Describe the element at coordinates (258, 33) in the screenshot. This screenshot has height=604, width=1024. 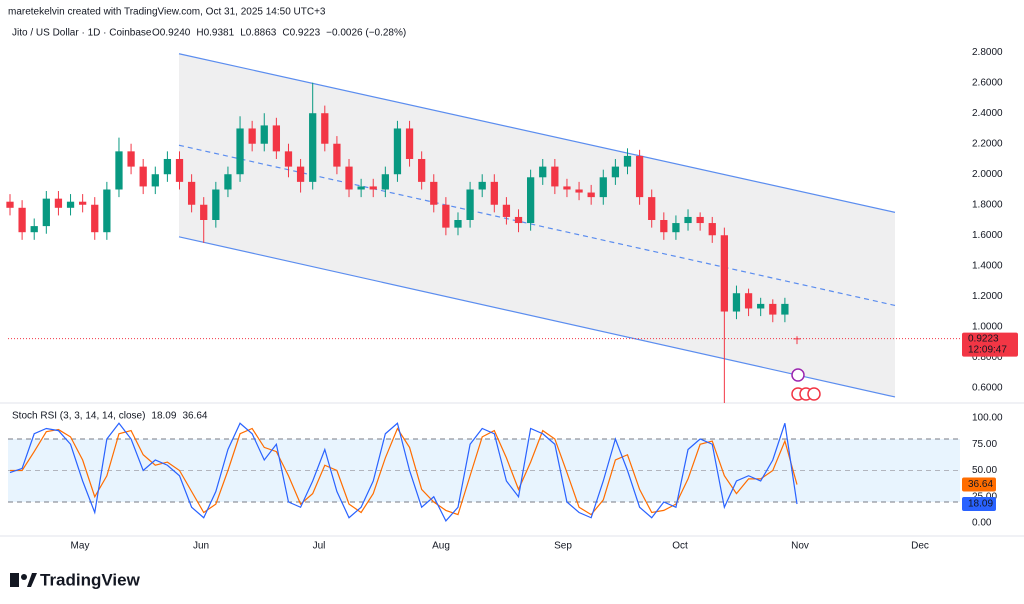
I see `legend-value: L0.8863` at that location.